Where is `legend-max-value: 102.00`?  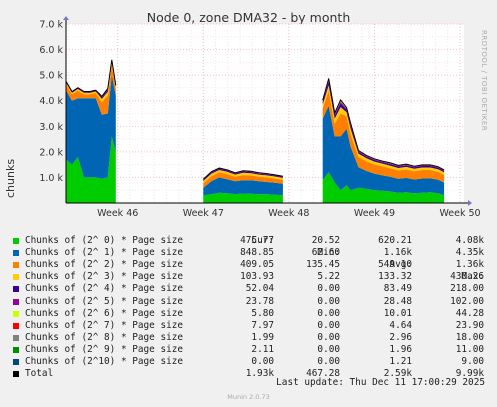 legend-max-value: 102.00 is located at coordinates (467, 301).